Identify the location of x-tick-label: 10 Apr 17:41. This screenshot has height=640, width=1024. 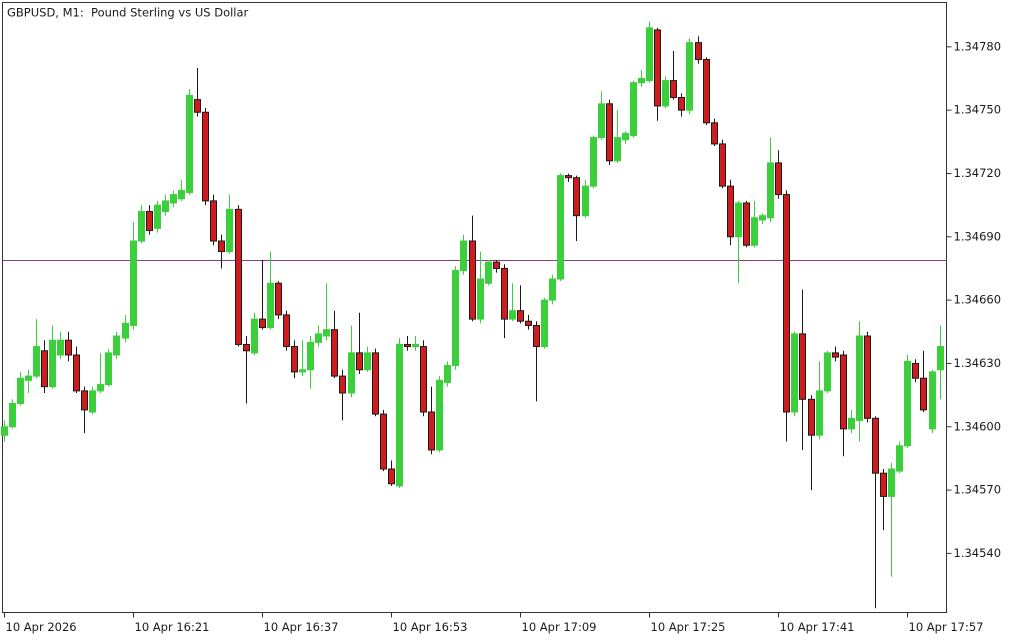
(817, 627).